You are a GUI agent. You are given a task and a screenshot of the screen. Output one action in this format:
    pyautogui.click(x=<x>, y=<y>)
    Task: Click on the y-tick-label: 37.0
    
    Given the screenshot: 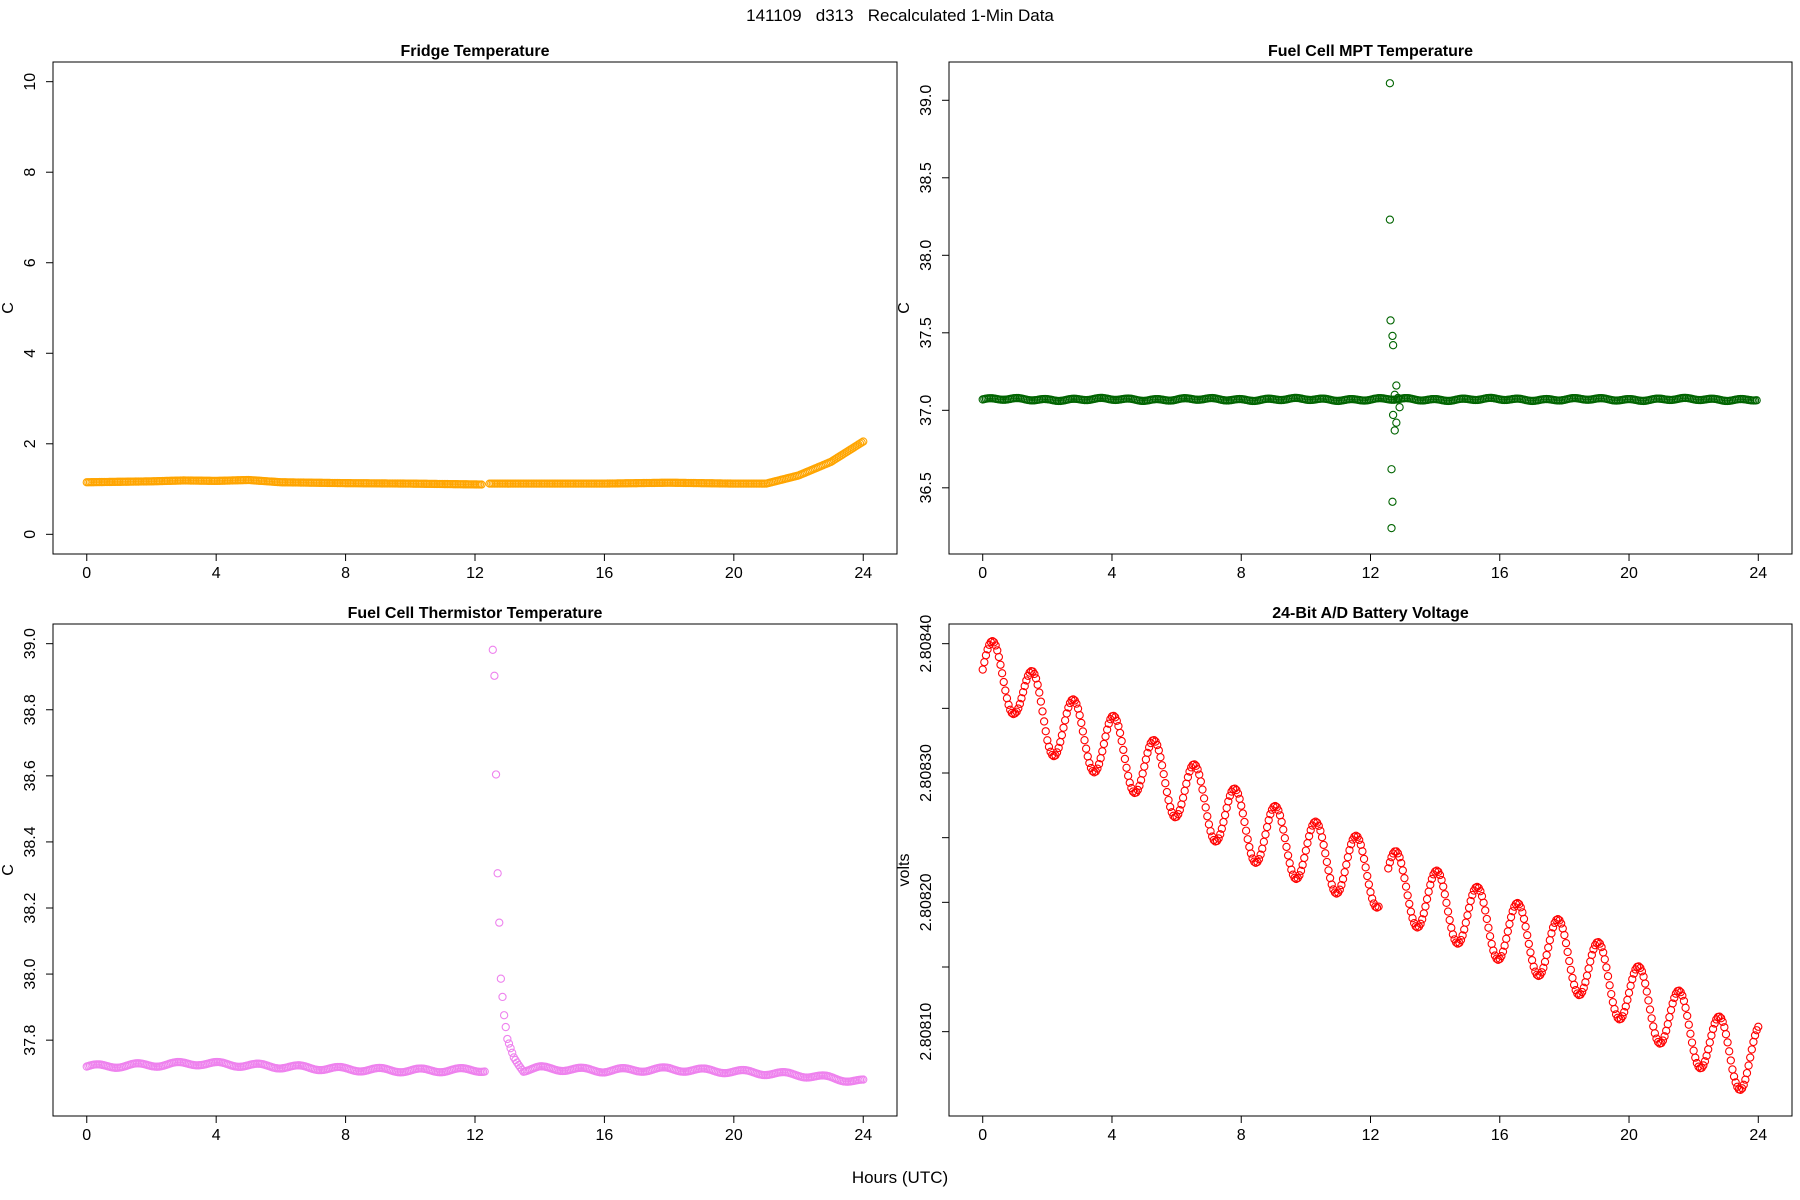 What is the action you would take?
    pyautogui.click(x=926, y=410)
    